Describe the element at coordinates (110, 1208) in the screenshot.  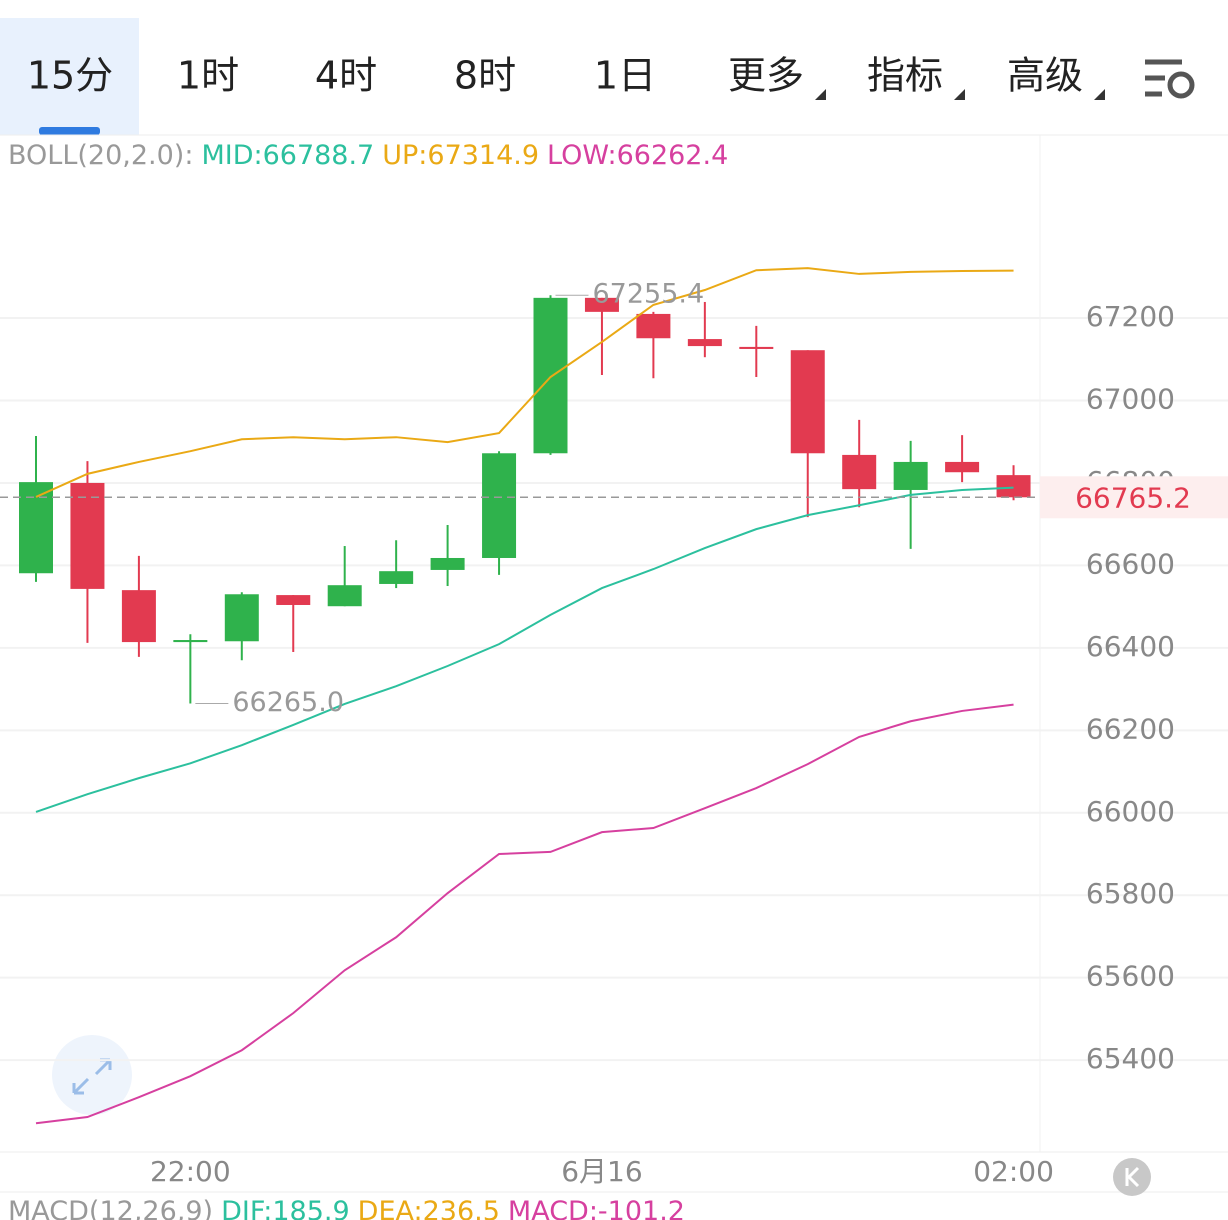
I see `macd-label: MACD(12,26,9)` at that location.